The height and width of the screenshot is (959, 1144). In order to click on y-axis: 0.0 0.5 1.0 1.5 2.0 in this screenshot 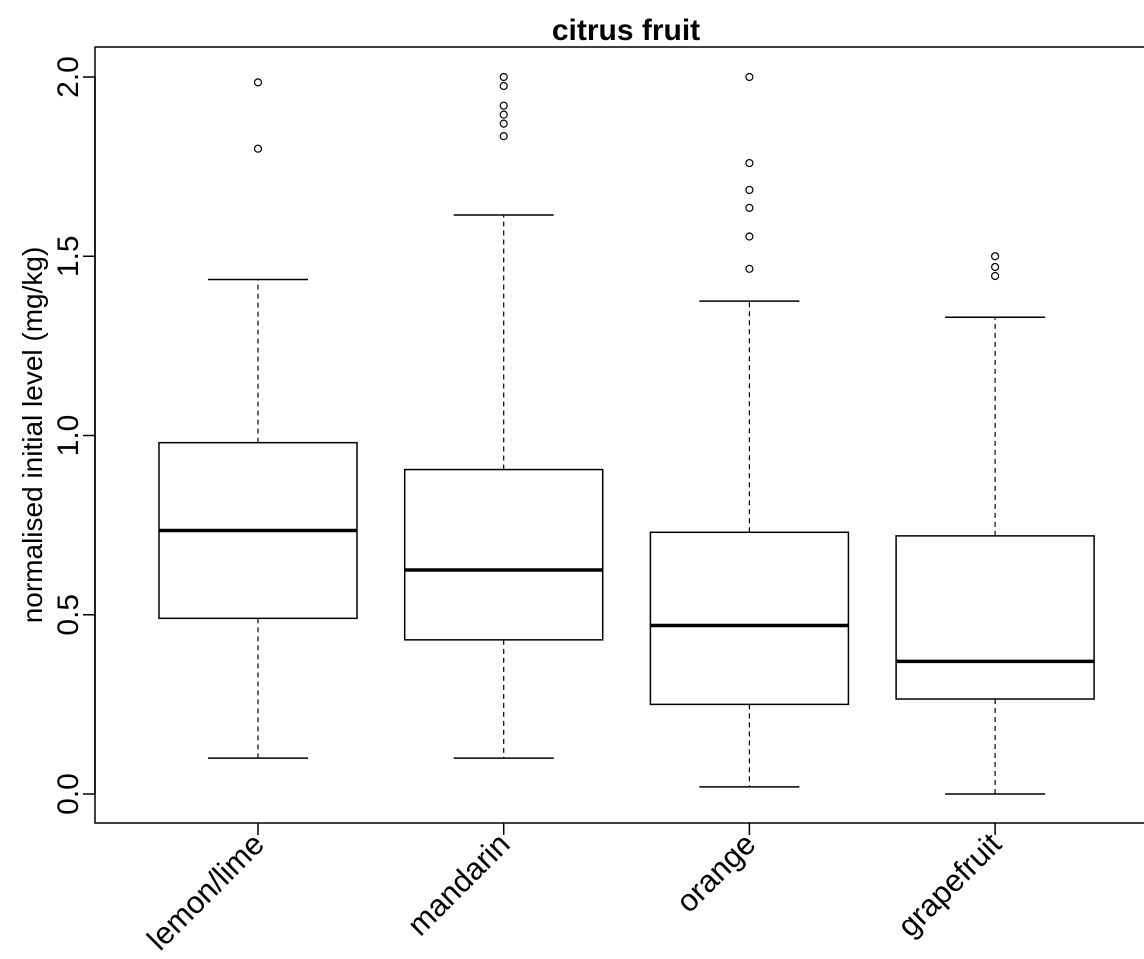, I will do `click(74, 435)`.